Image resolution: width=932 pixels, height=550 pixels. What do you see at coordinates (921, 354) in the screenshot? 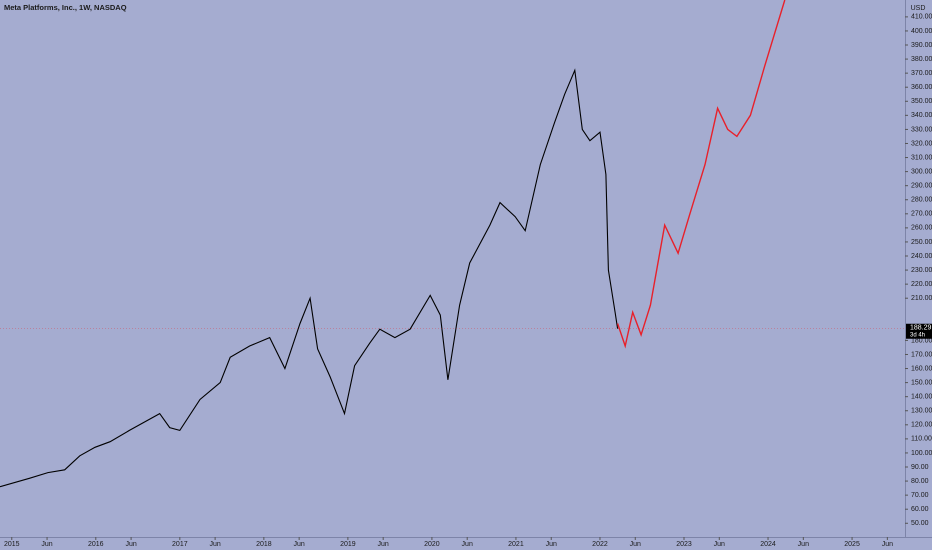
I see `y-tick-label: 170.00` at bounding box center [921, 354].